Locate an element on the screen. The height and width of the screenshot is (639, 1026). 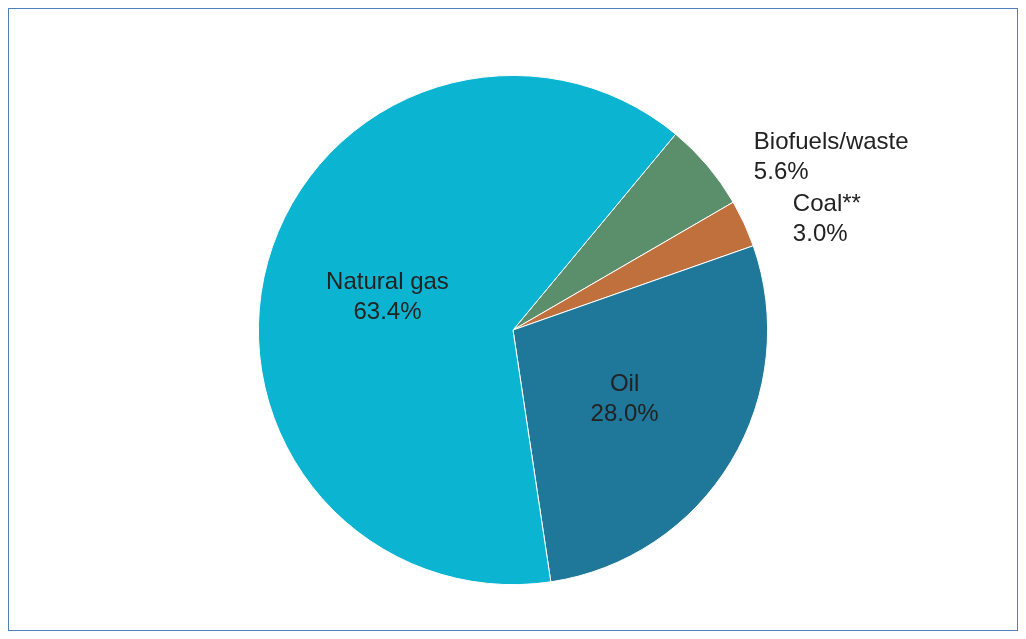
data-label: 5.6% is located at coordinates (781, 171).